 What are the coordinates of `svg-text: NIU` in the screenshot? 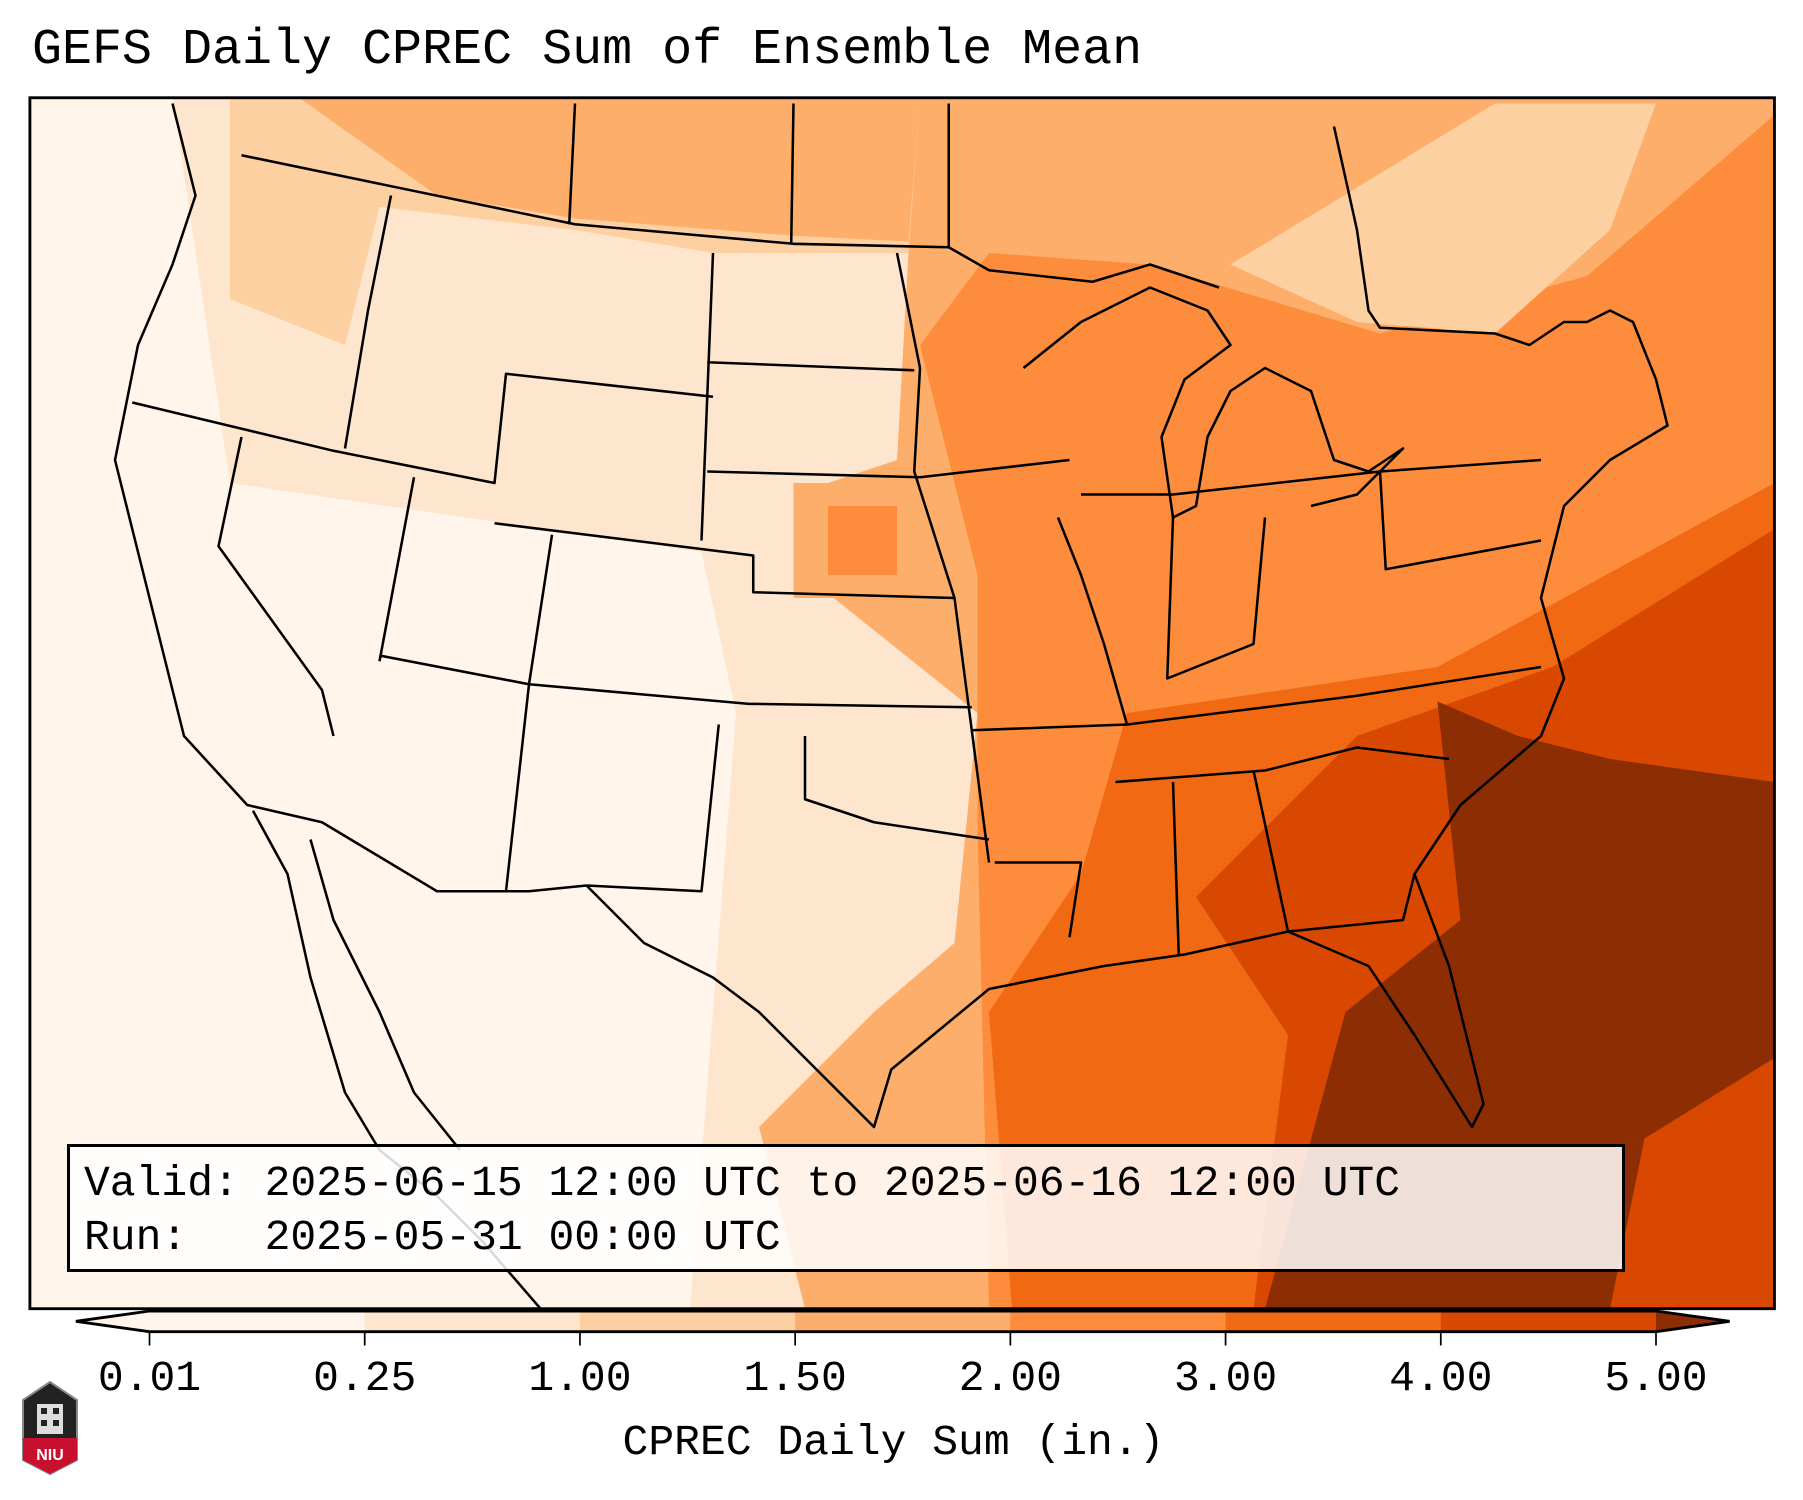 It's located at (50, 1455).